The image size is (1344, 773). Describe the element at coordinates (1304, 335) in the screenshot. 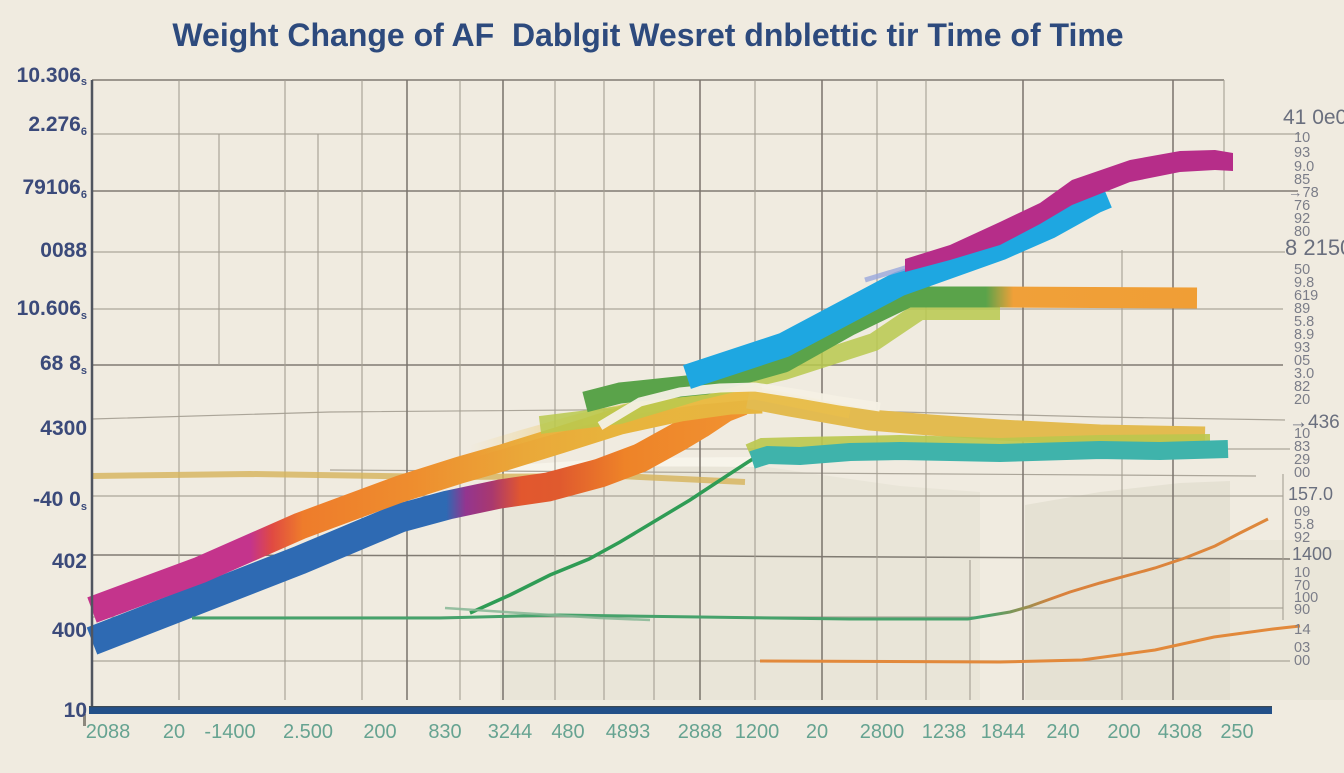

I see `svg-text: 8.9` at that location.